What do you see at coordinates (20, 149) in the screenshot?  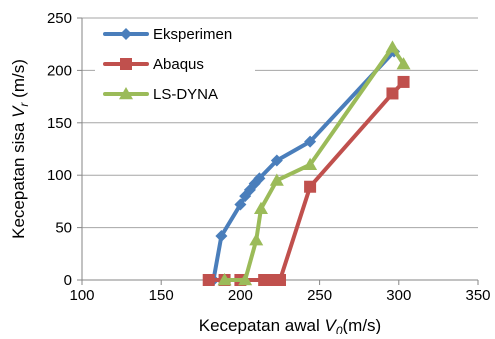 I see `y-axis-title: Kecepatan sisa Vr (m/s)` at bounding box center [20, 149].